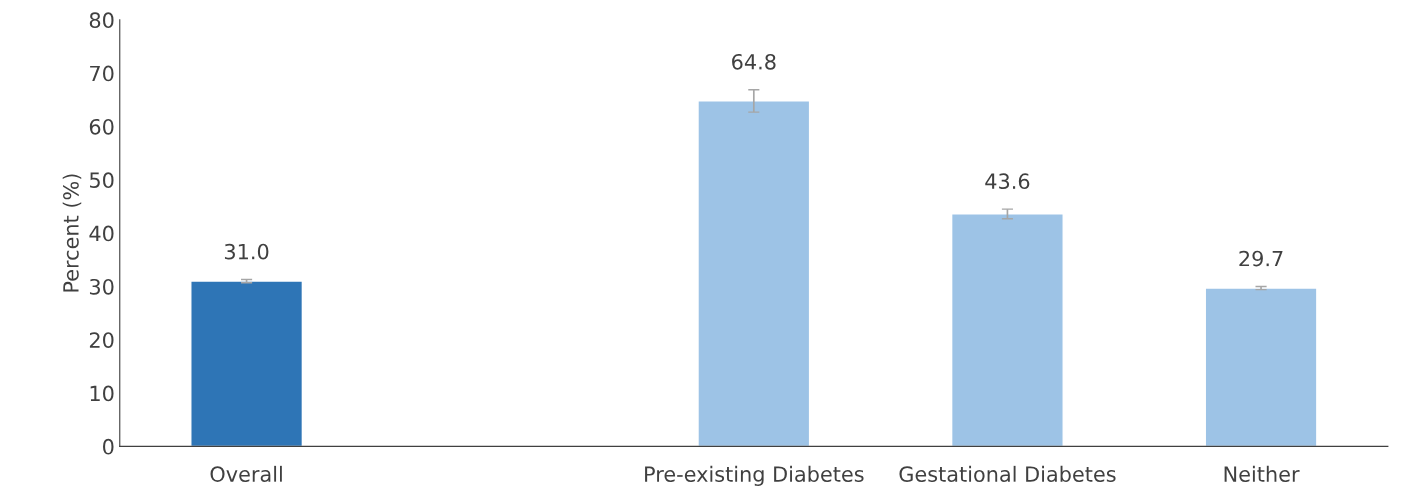 Image resolution: width=1409 pixels, height=496 pixels. Describe the element at coordinates (102, 393) in the screenshot. I see `y-tick-label: 10` at that location.